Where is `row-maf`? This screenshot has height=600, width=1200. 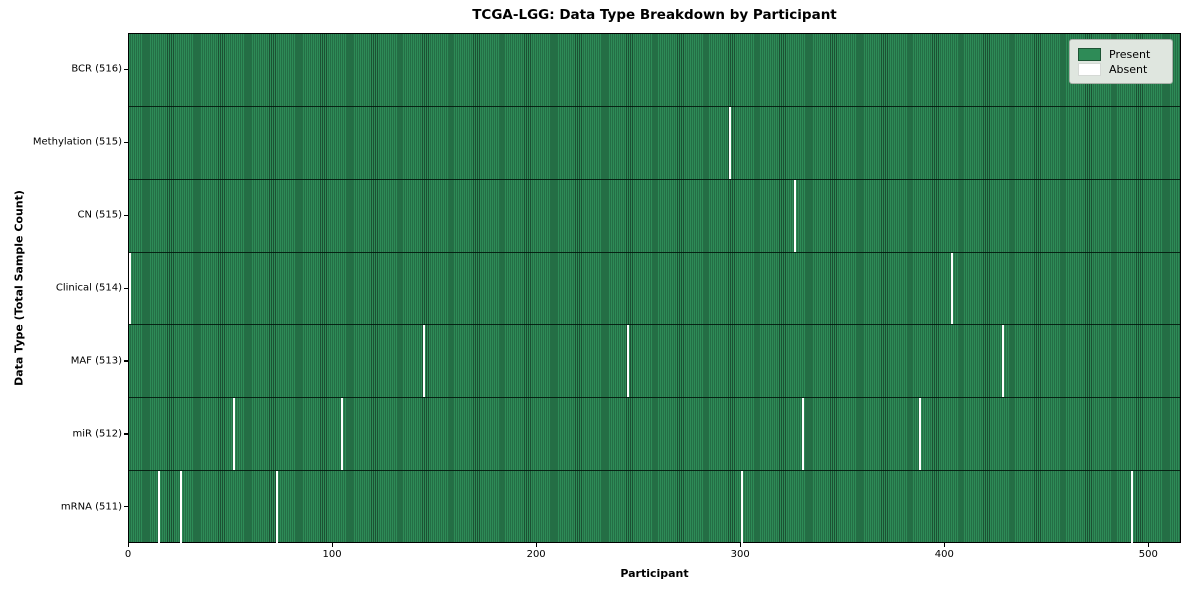
row-maf is located at coordinates (654, 362).